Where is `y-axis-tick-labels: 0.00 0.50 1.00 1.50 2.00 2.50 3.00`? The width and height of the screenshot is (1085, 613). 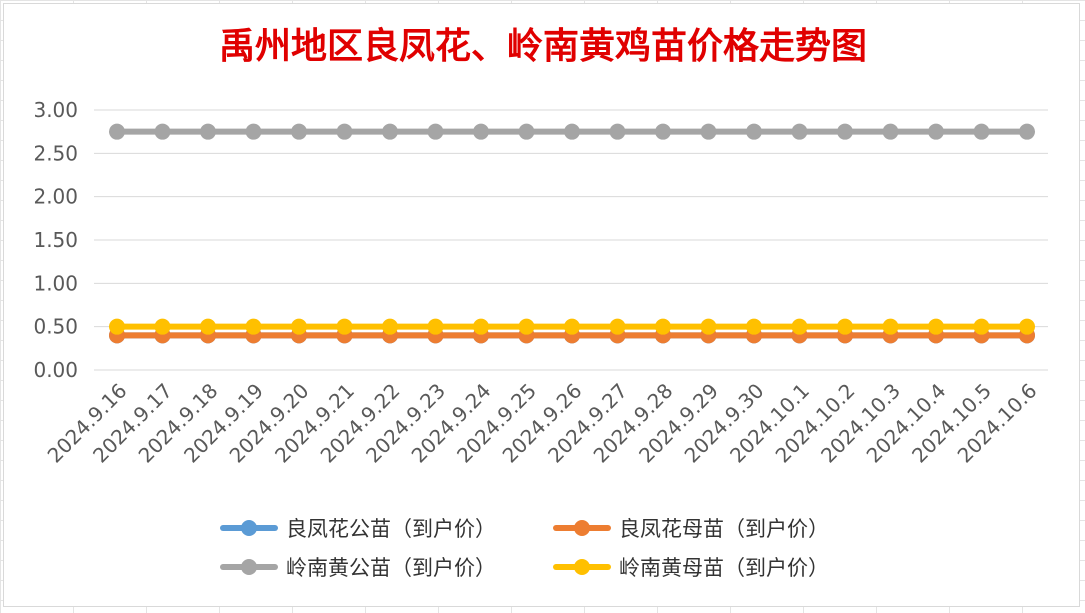 y-axis-tick-labels: 0.00 0.50 1.00 1.50 2.00 2.50 3.00 is located at coordinates (55, 240).